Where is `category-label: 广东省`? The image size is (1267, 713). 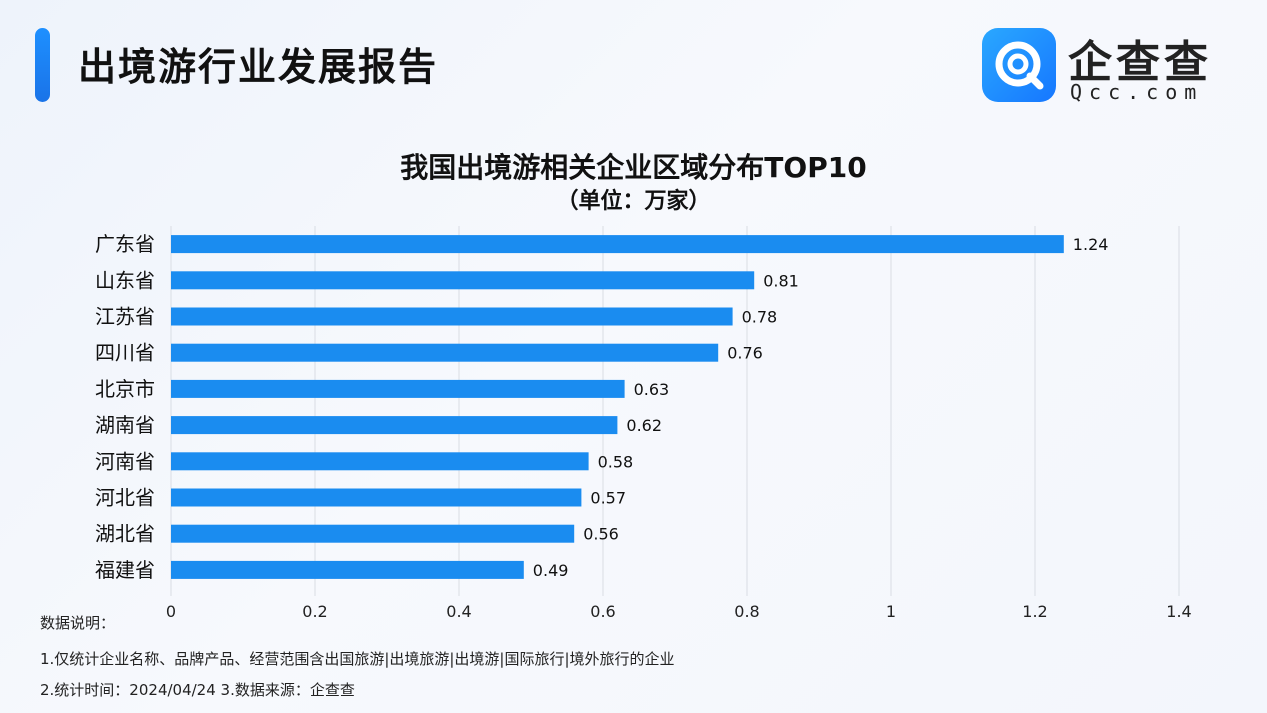 category-label: 广东省 is located at coordinates (125, 244).